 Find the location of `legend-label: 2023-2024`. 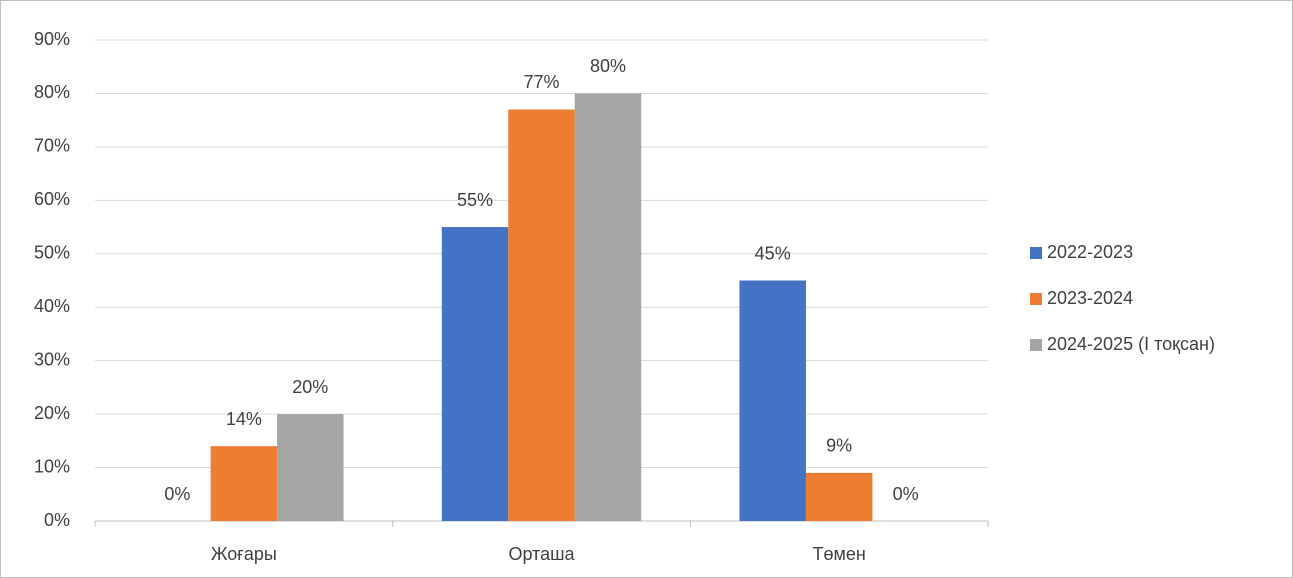

legend-label: 2023-2024 is located at coordinates (1090, 298).